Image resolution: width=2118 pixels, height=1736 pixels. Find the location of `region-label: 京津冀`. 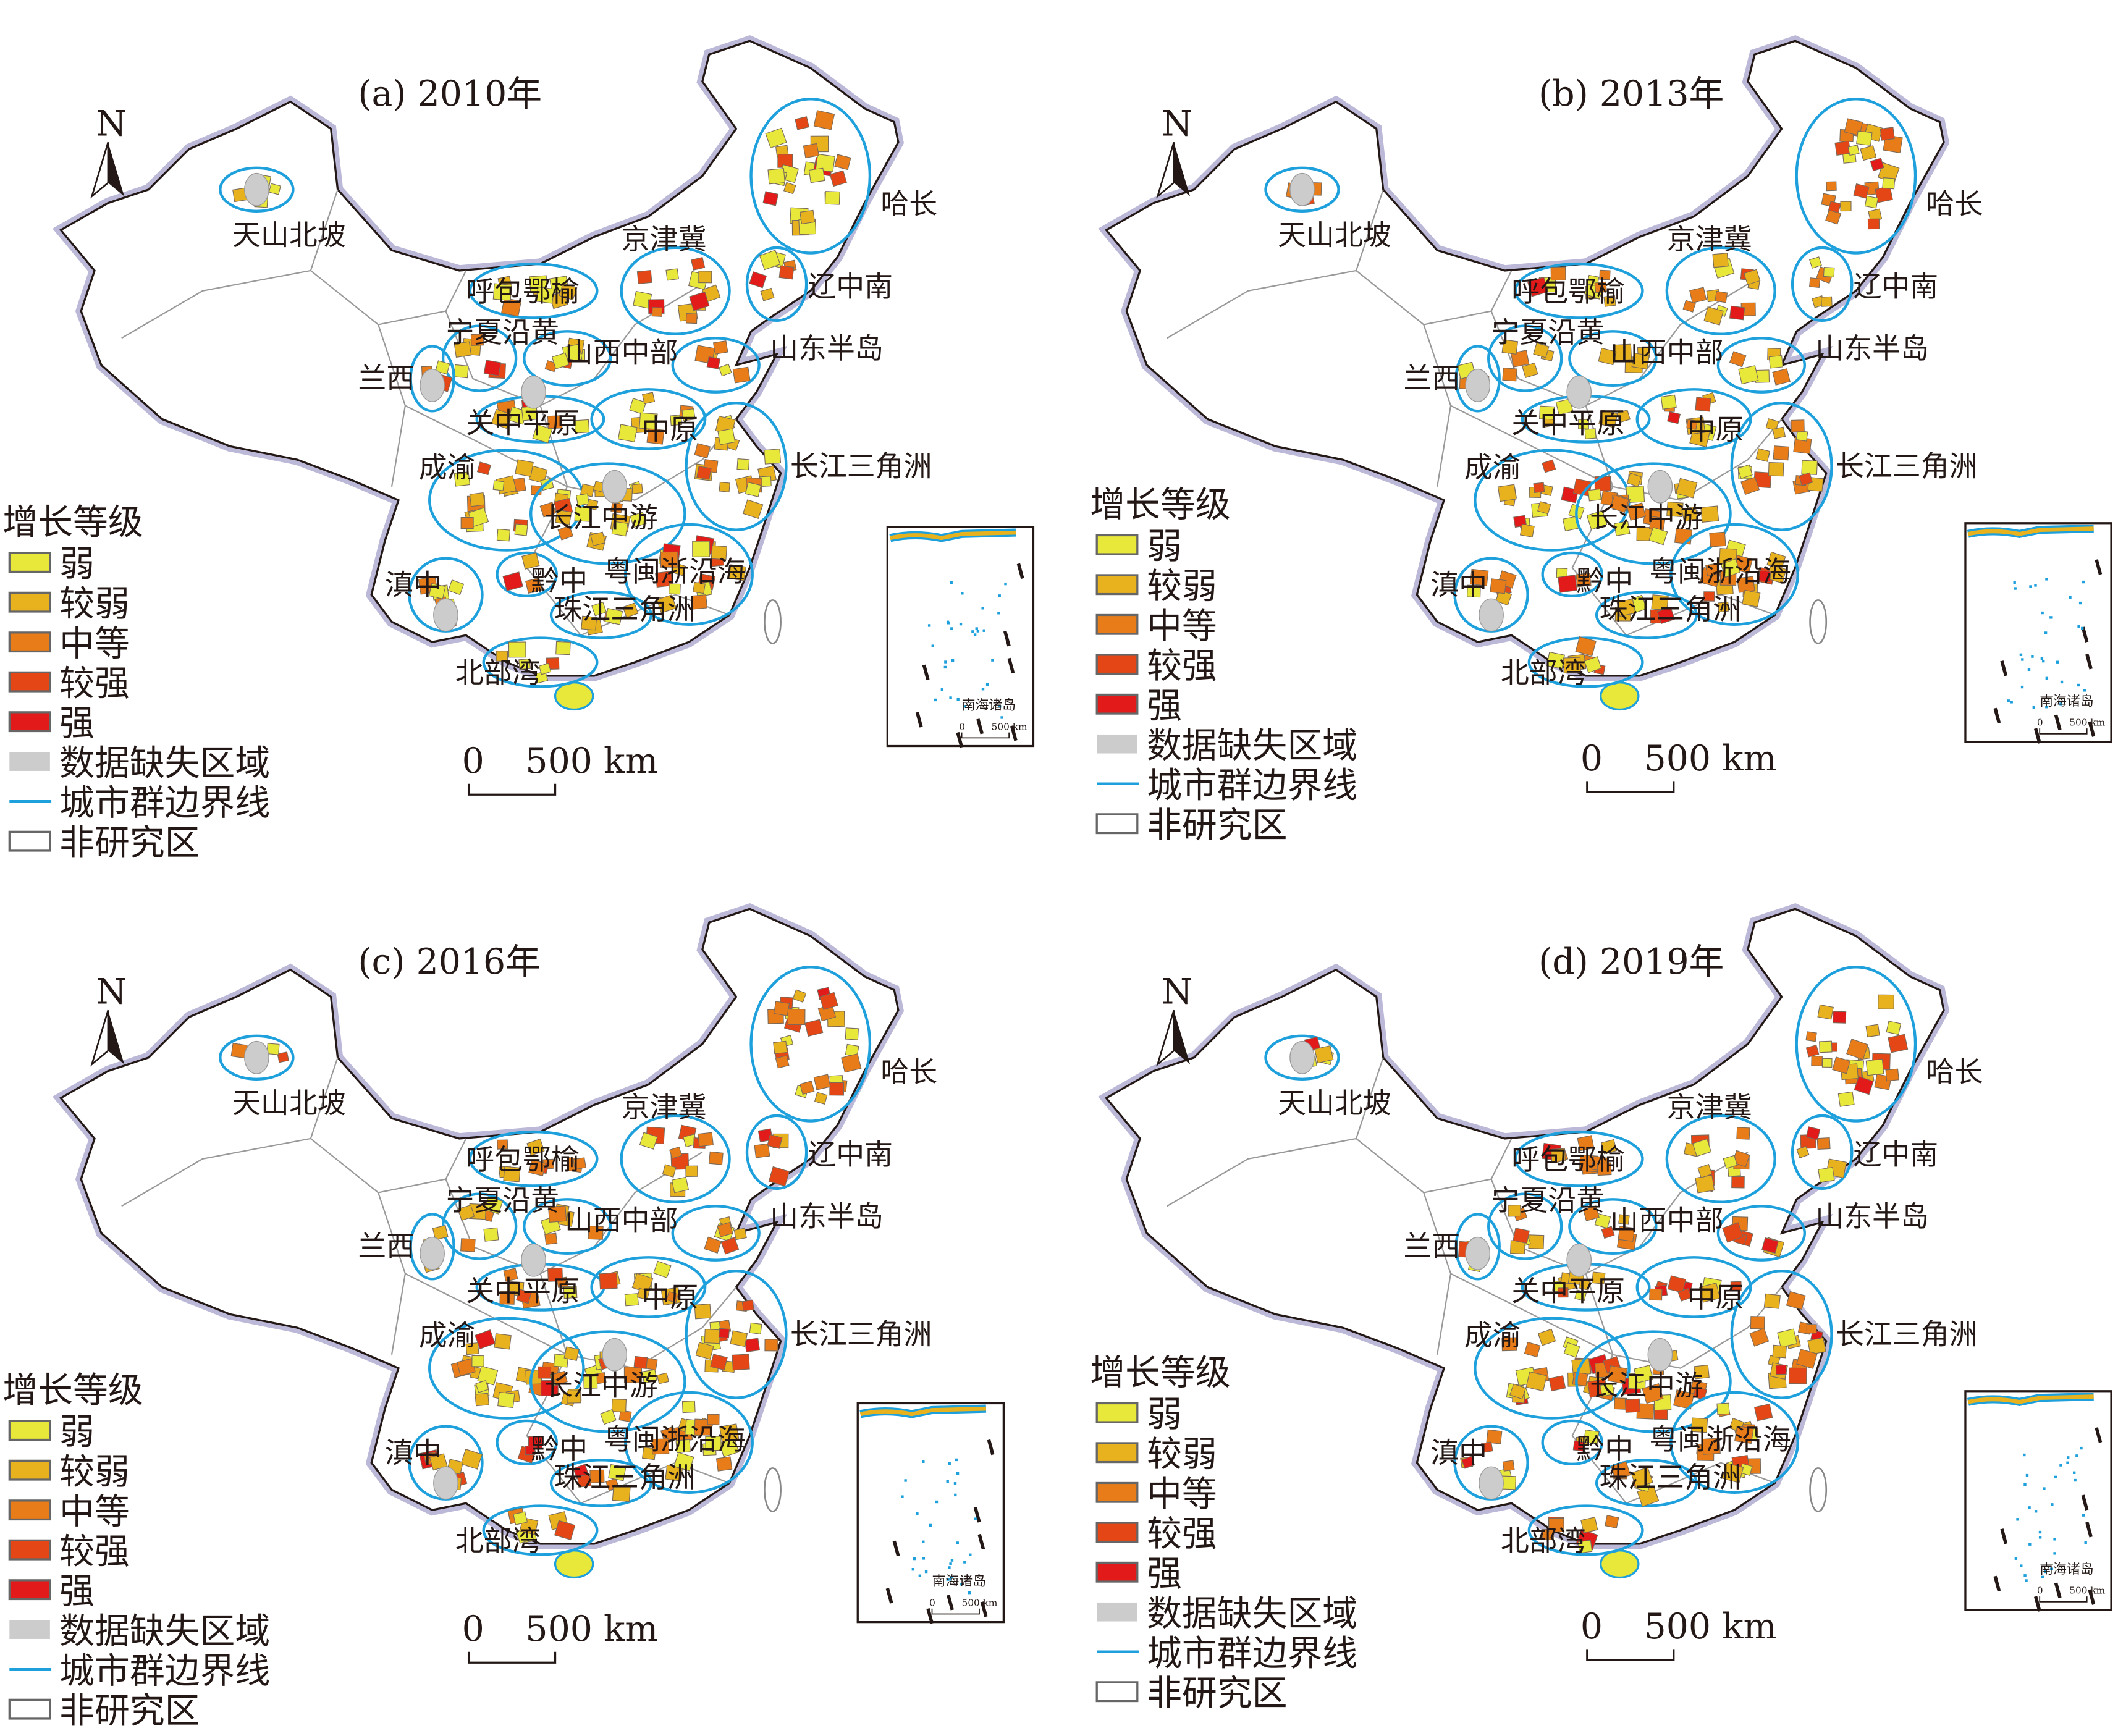

region-label: 京津冀 is located at coordinates (664, 239).